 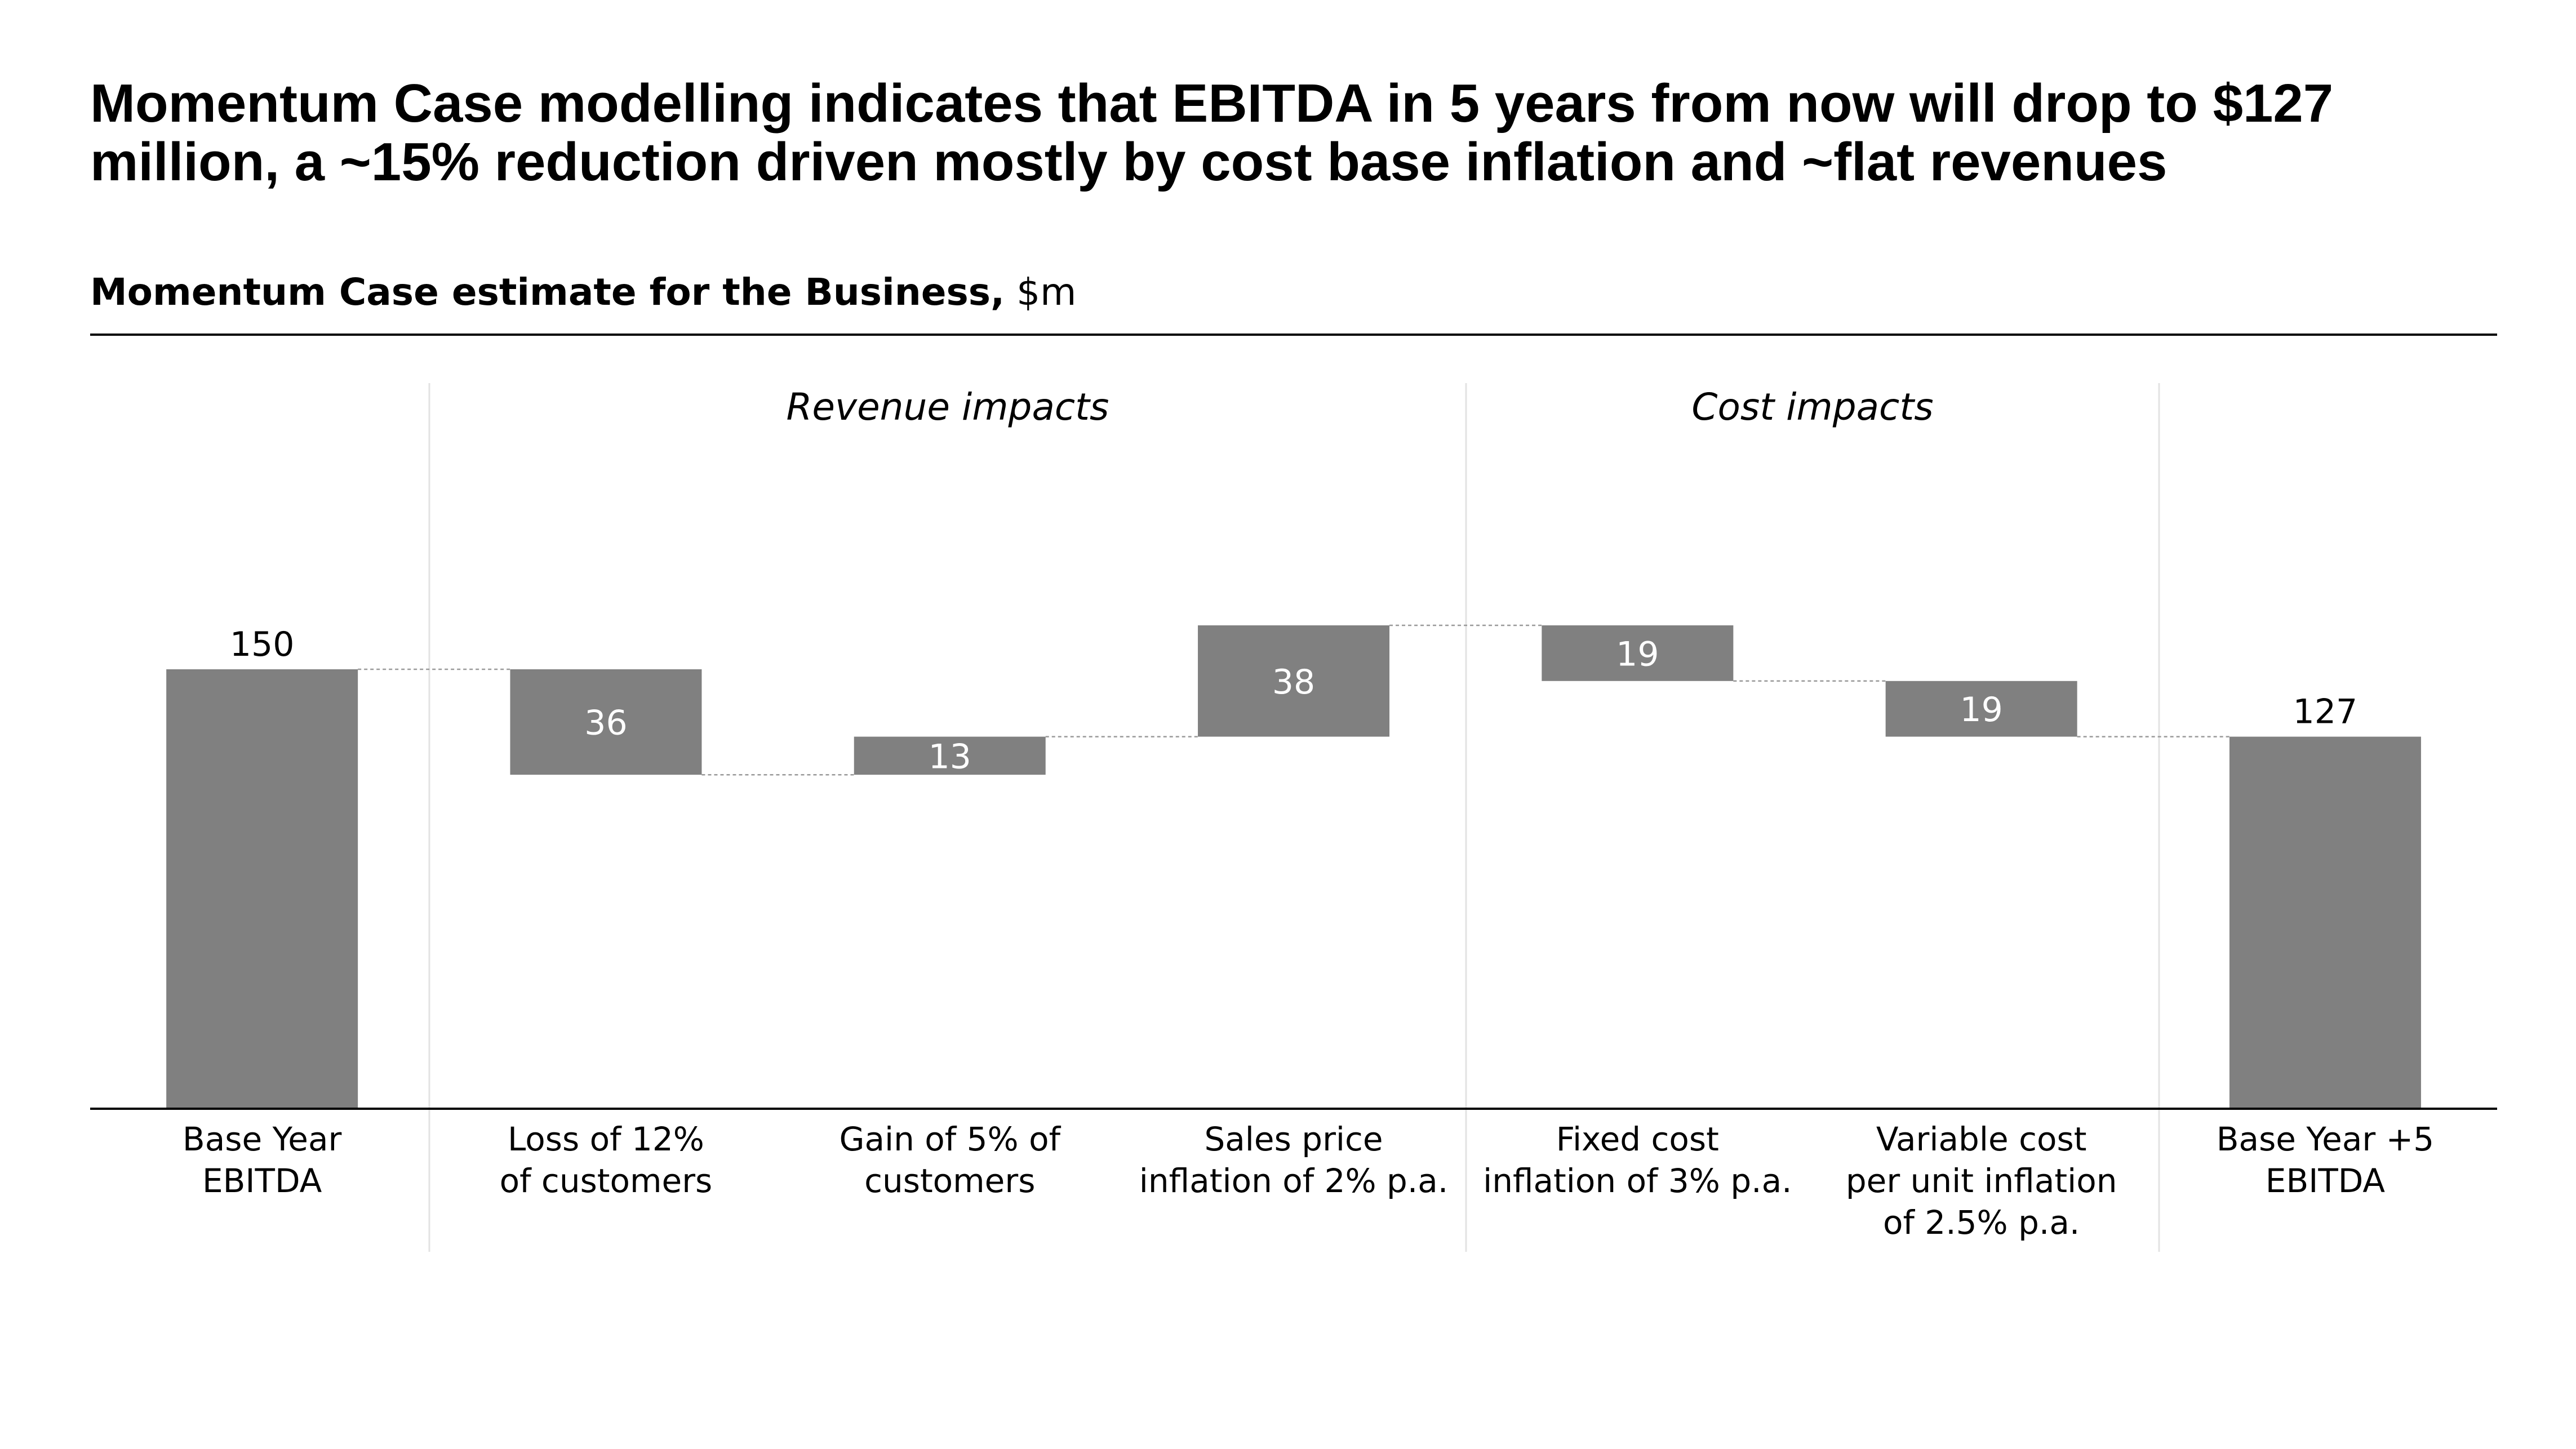 I want to click on chart-subtitle-unit: $m, so click(x=1041, y=292).